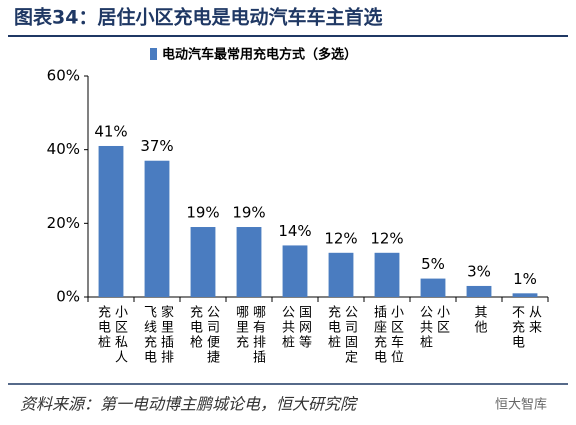 The width and height of the screenshot is (576, 425). What do you see at coordinates (63, 149) in the screenshot?
I see `y-tick-label: 40%` at bounding box center [63, 149].